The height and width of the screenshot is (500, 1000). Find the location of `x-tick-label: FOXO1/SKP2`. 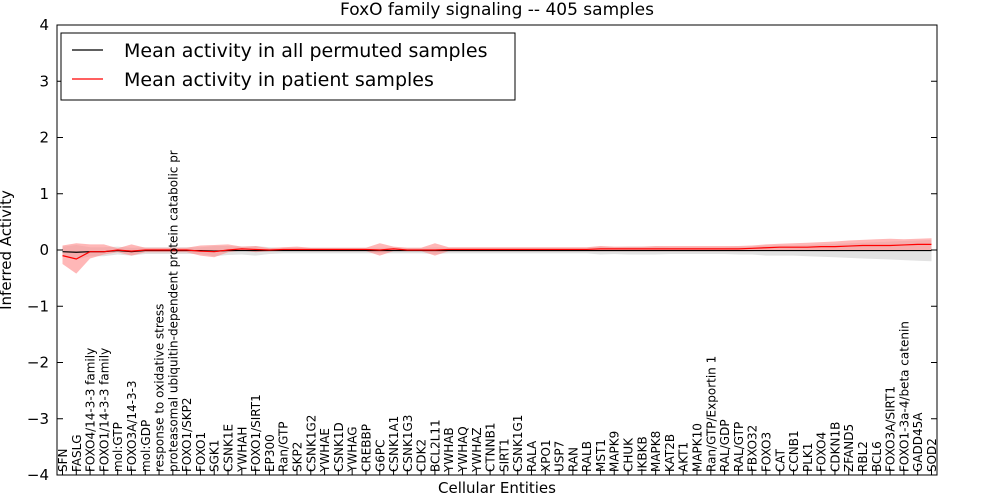

x-tick-label: FOXO1/SKP2 is located at coordinates (187, 434).